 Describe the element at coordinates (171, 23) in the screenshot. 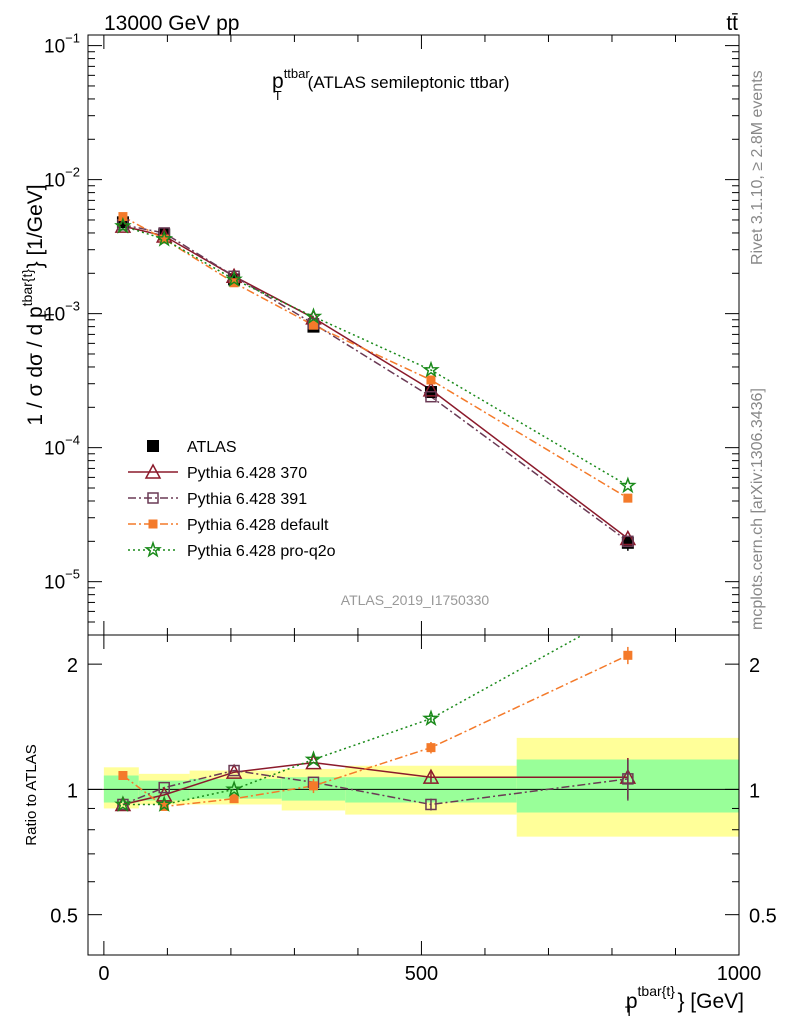

I see `header-energy: 13000 GeV pp` at that location.